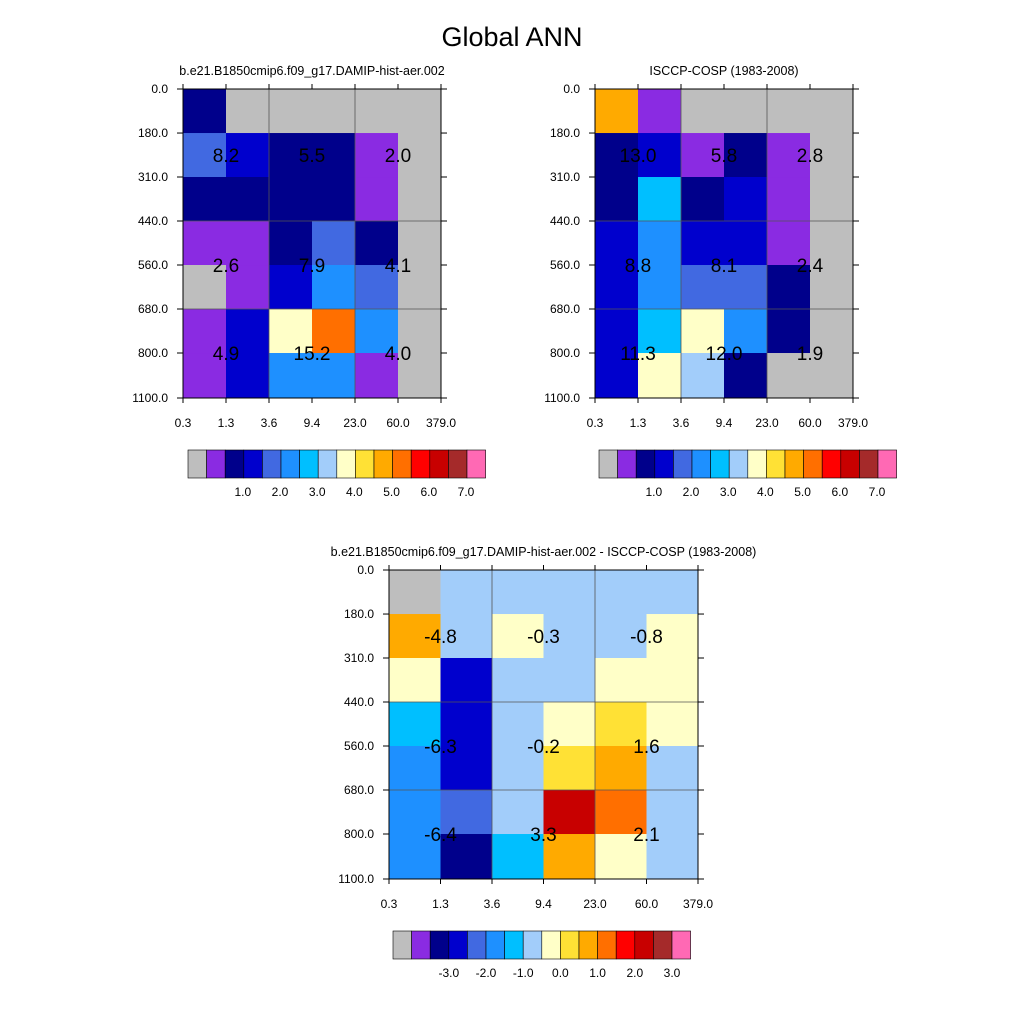 This screenshot has width=1024, height=1024. Describe the element at coordinates (441, 423) in the screenshot. I see `x-tick-label: 379.0` at that location.